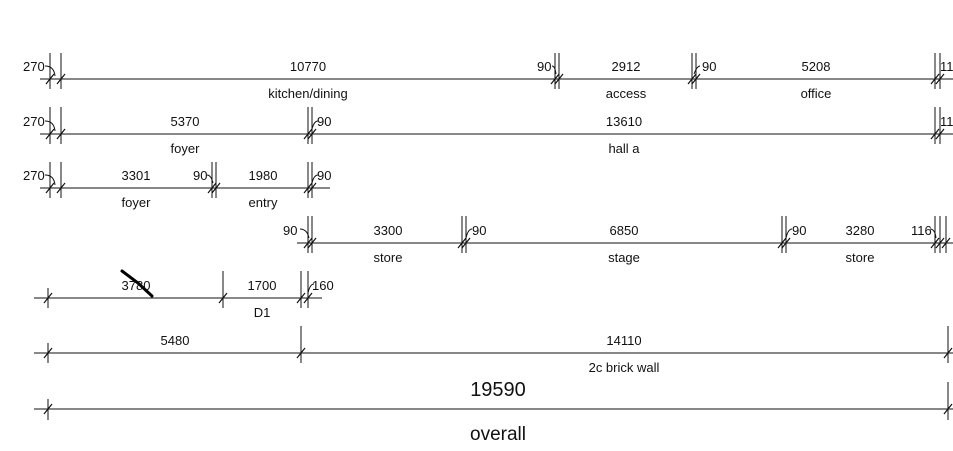  Describe the element at coordinates (262, 312) in the screenshot. I see `door-label: D1` at that location.